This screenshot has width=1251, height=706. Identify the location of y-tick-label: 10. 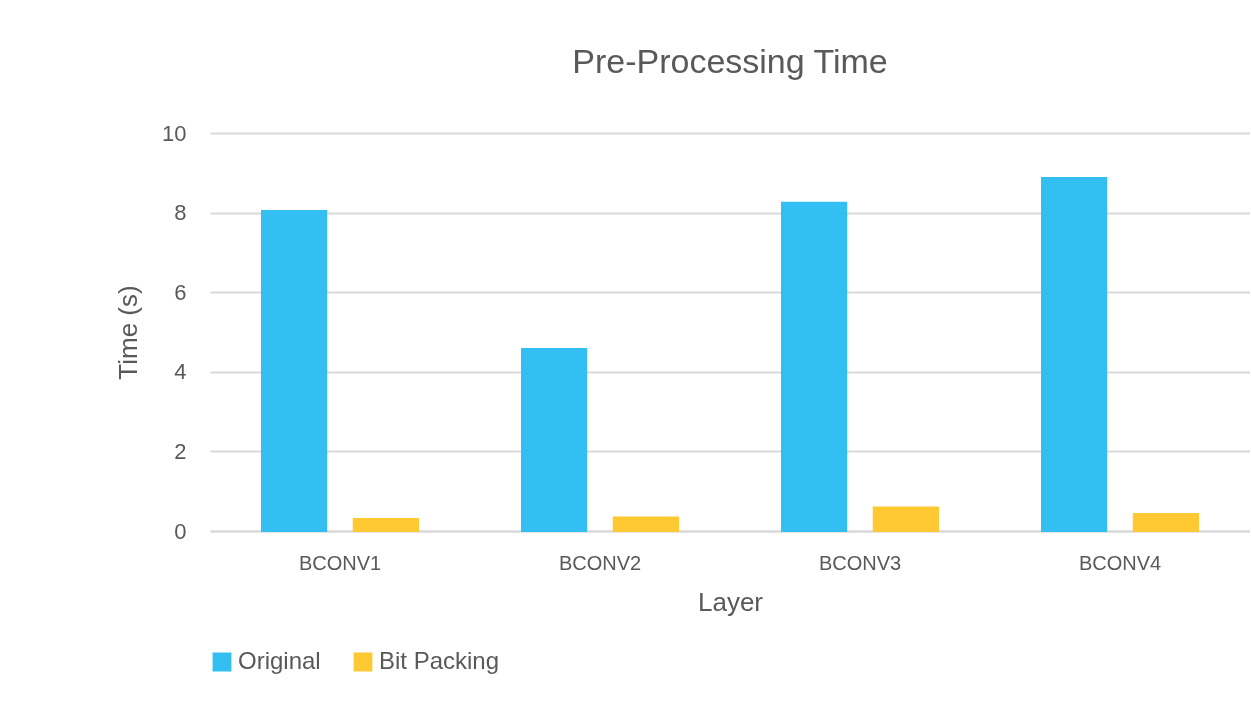
(174, 133).